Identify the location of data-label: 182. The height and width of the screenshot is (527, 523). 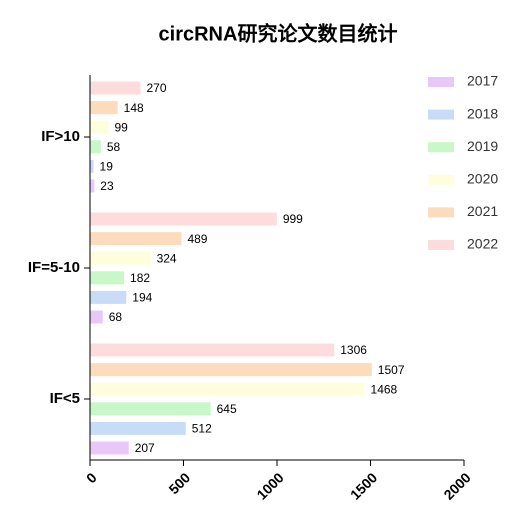
(140, 278).